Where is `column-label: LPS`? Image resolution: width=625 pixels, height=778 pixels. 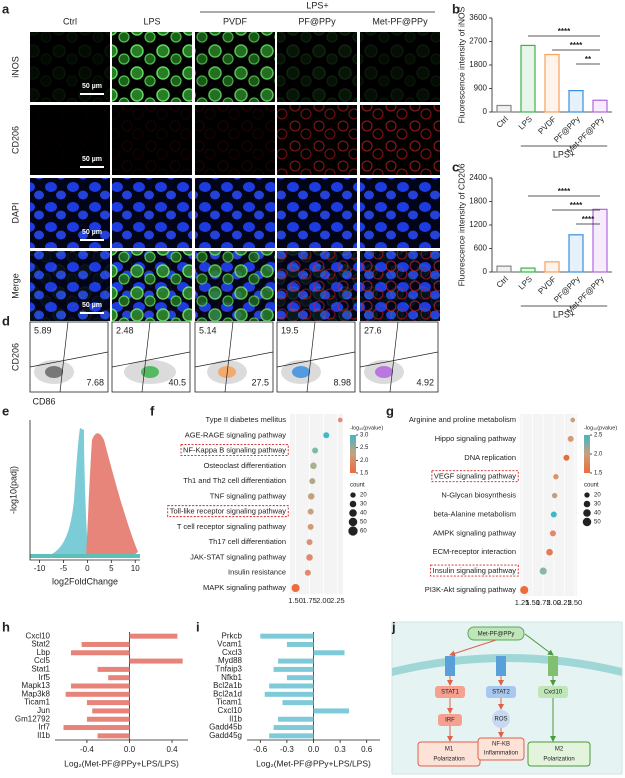 column-label: LPS is located at coordinates (151, 21).